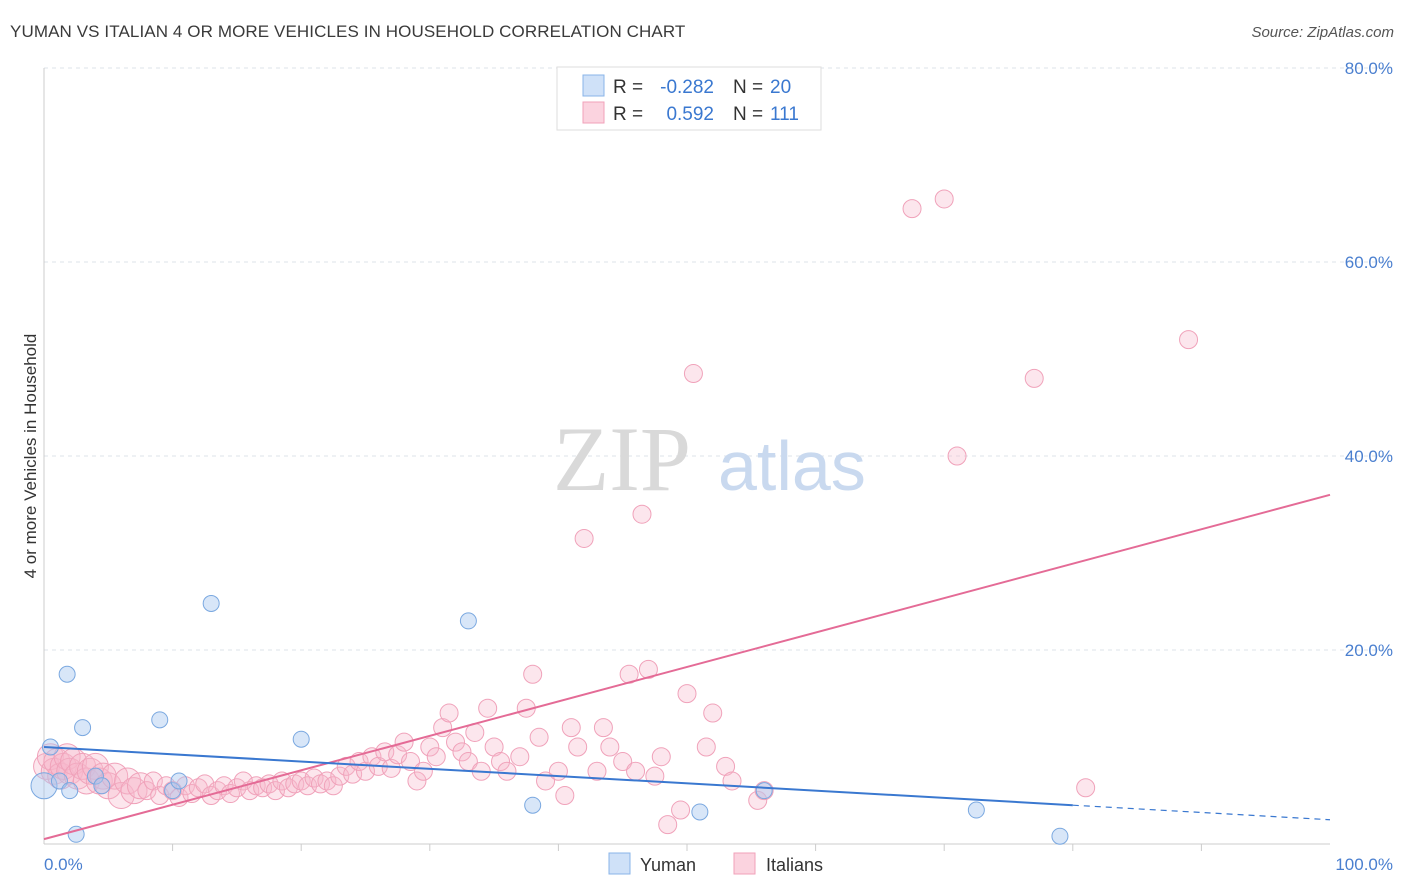 The image size is (1406, 892). I want to click on legend-n-value: 20, so click(780, 87).